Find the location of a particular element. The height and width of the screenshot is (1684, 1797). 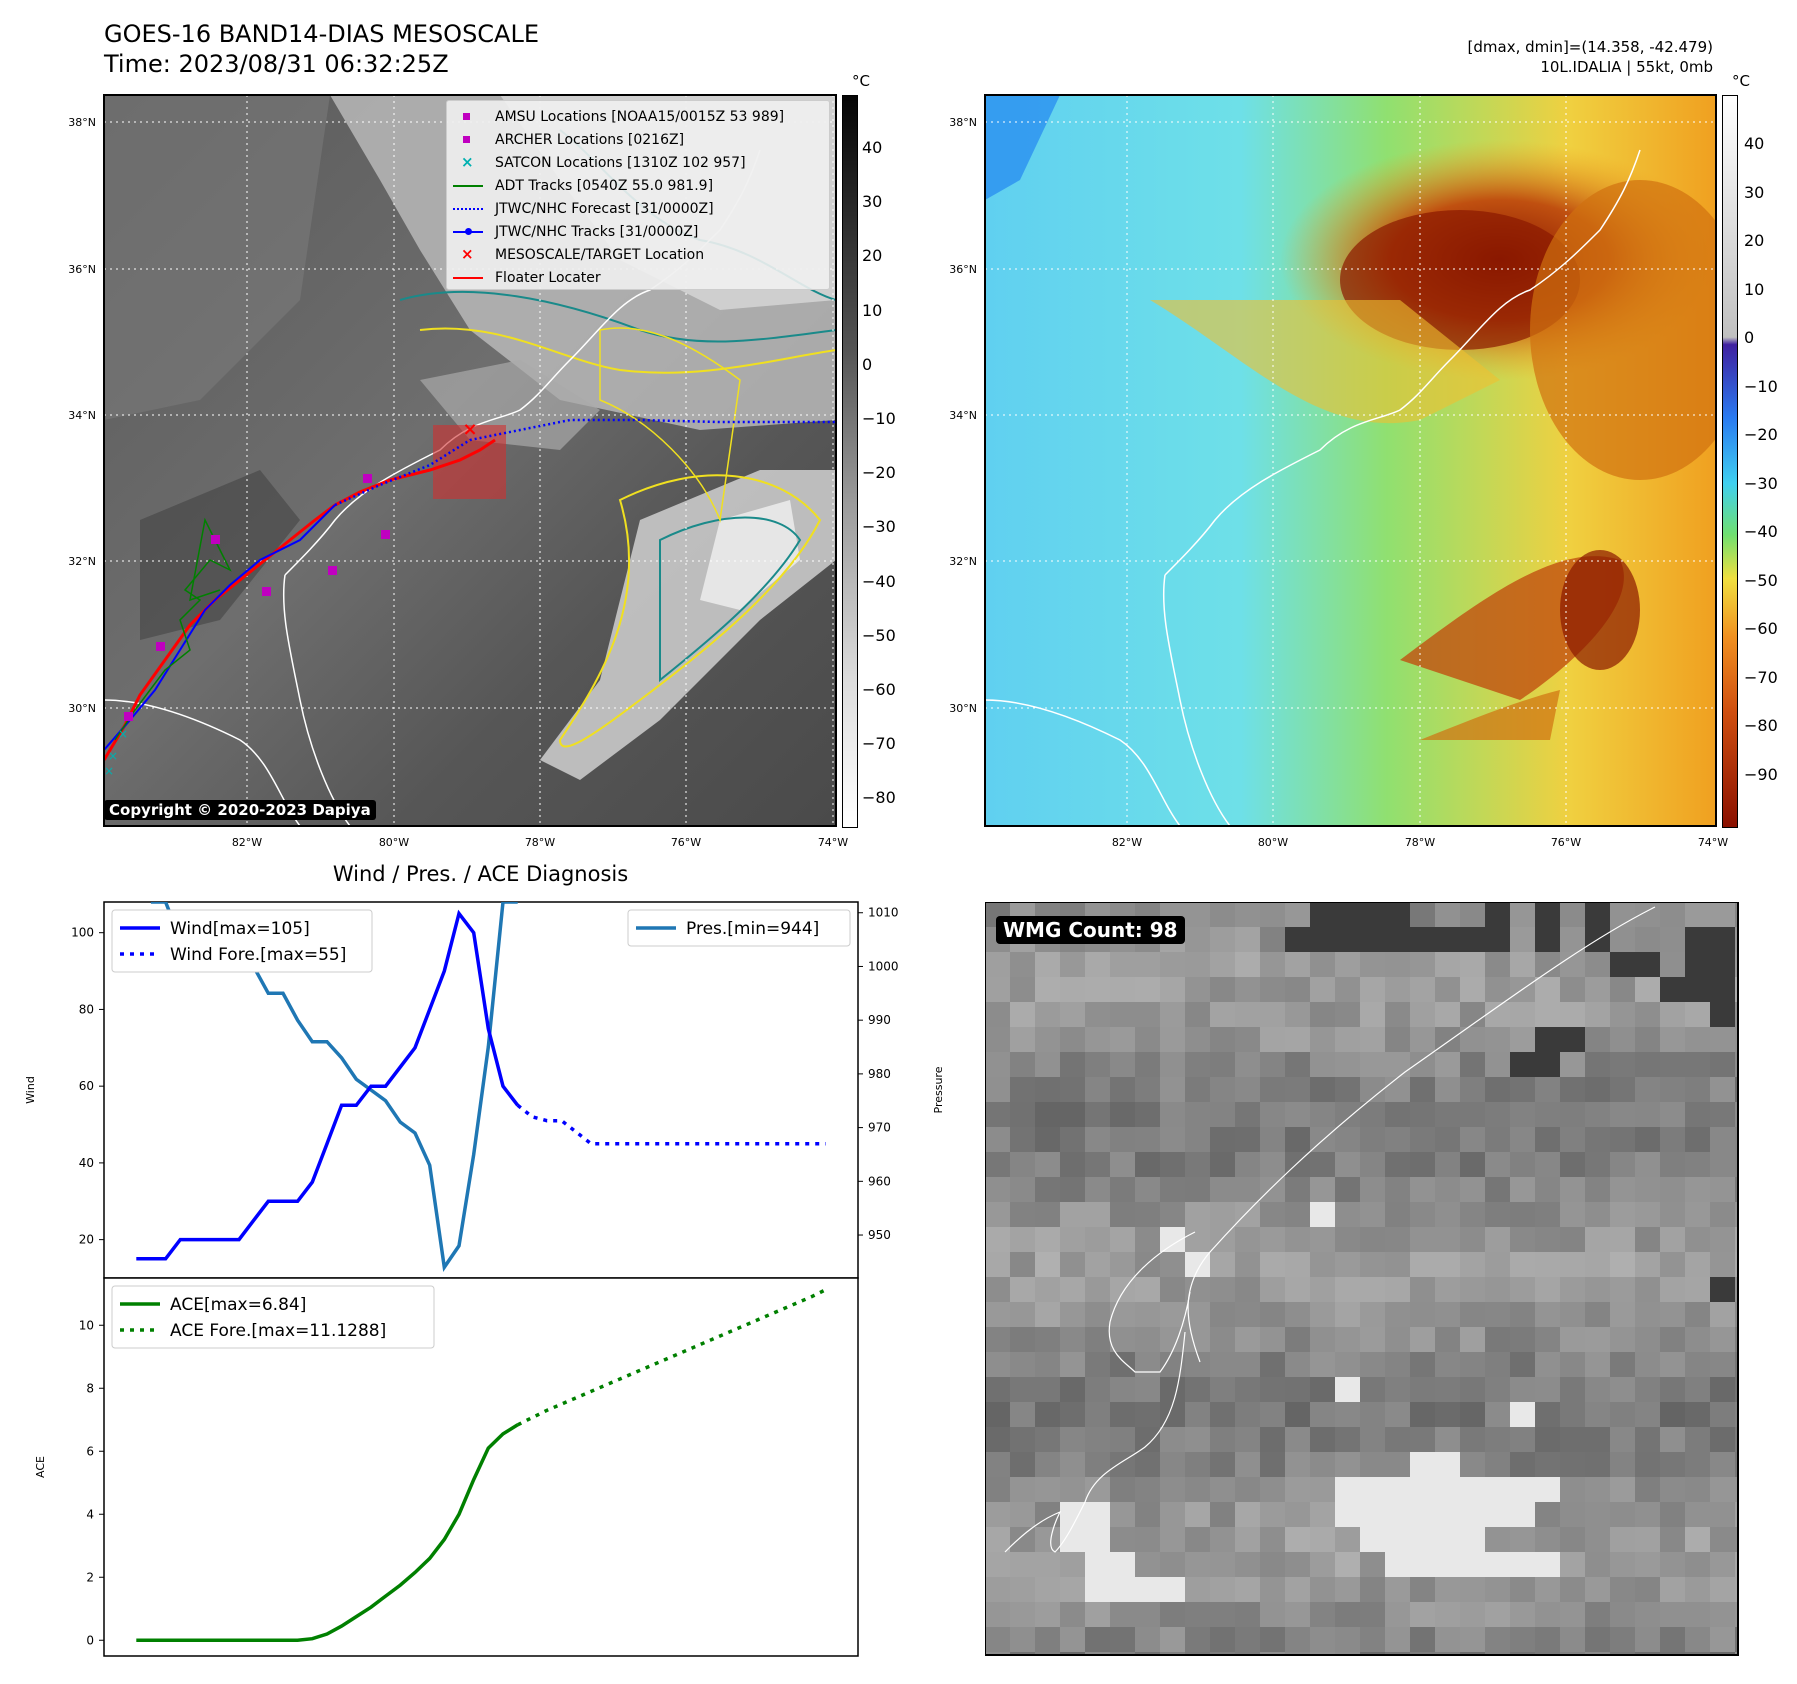

wind-ytick-label: 20 is located at coordinates (86, 1240).